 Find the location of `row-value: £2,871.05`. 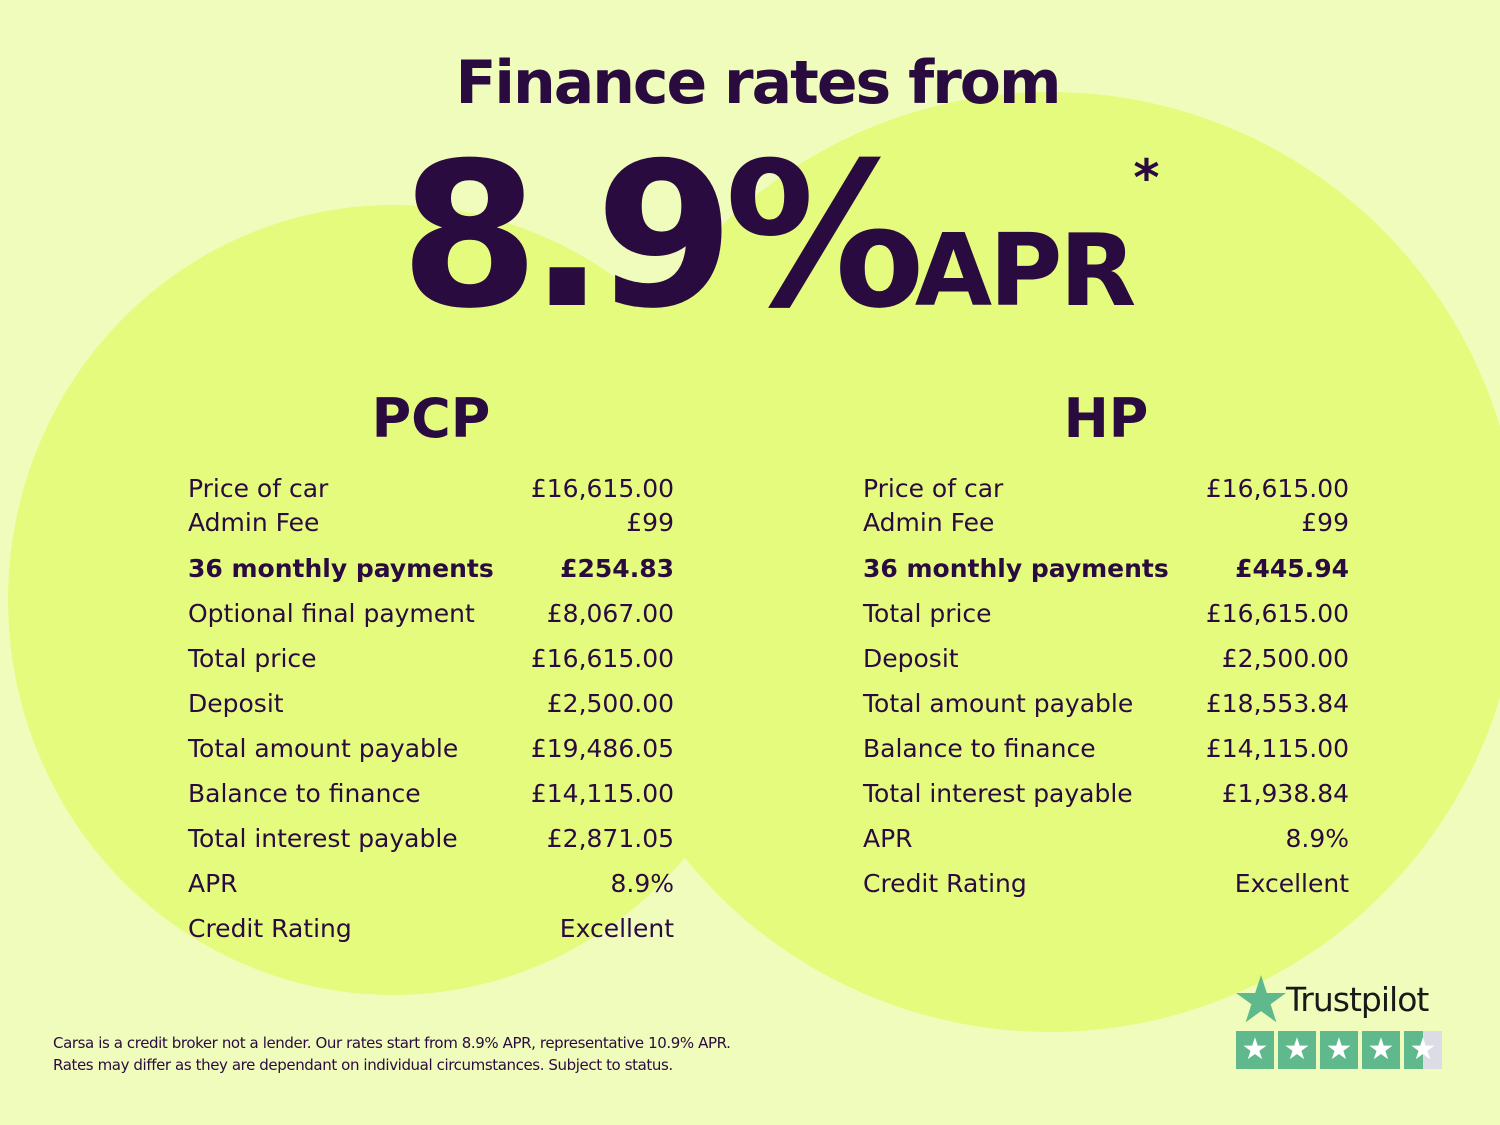

row-value: £2,871.05 is located at coordinates (610, 838).